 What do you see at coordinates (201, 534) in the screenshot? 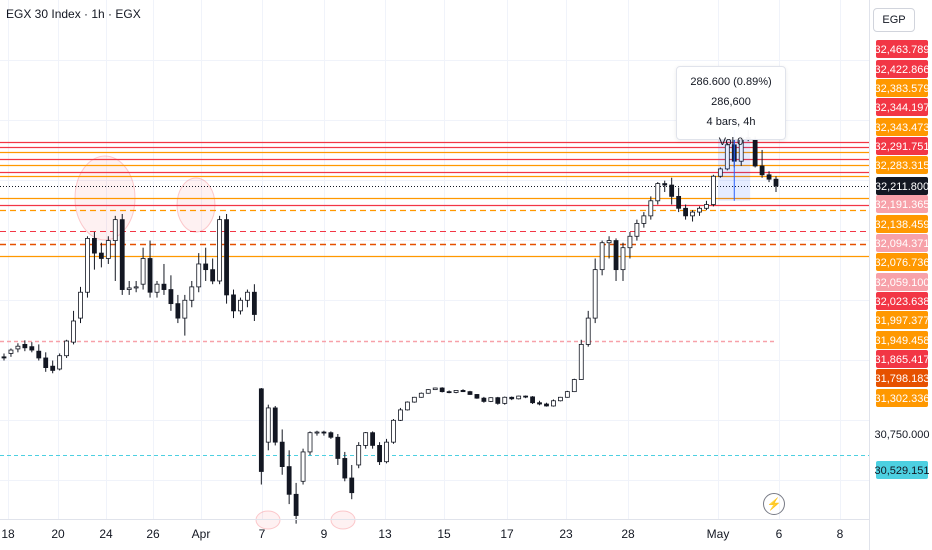
I see `time-label: Apr` at bounding box center [201, 534].